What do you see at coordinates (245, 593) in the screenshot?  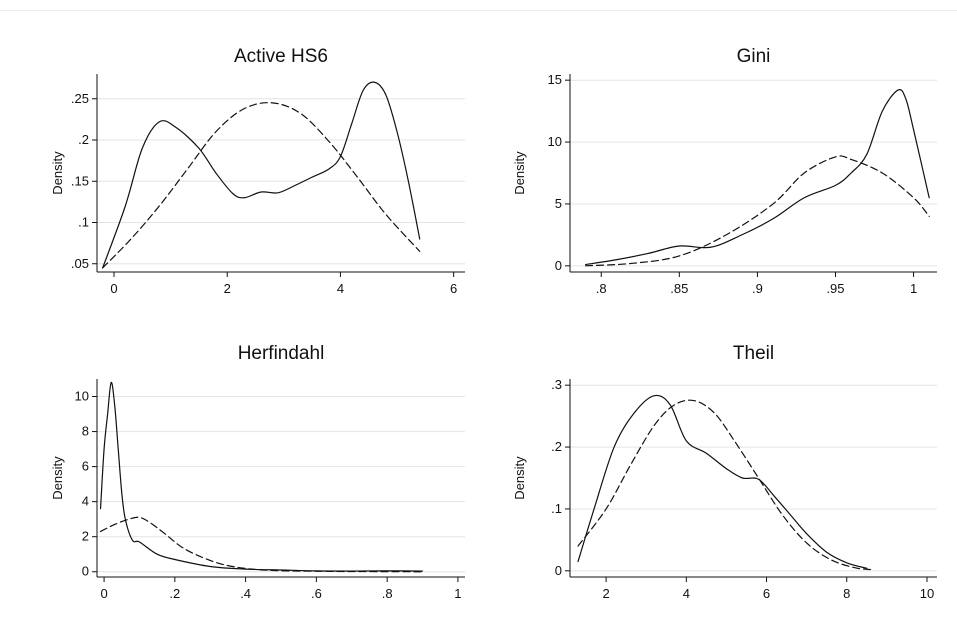 I see `herfindahl-x-tick-label-2: .4` at bounding box center [245, 593].